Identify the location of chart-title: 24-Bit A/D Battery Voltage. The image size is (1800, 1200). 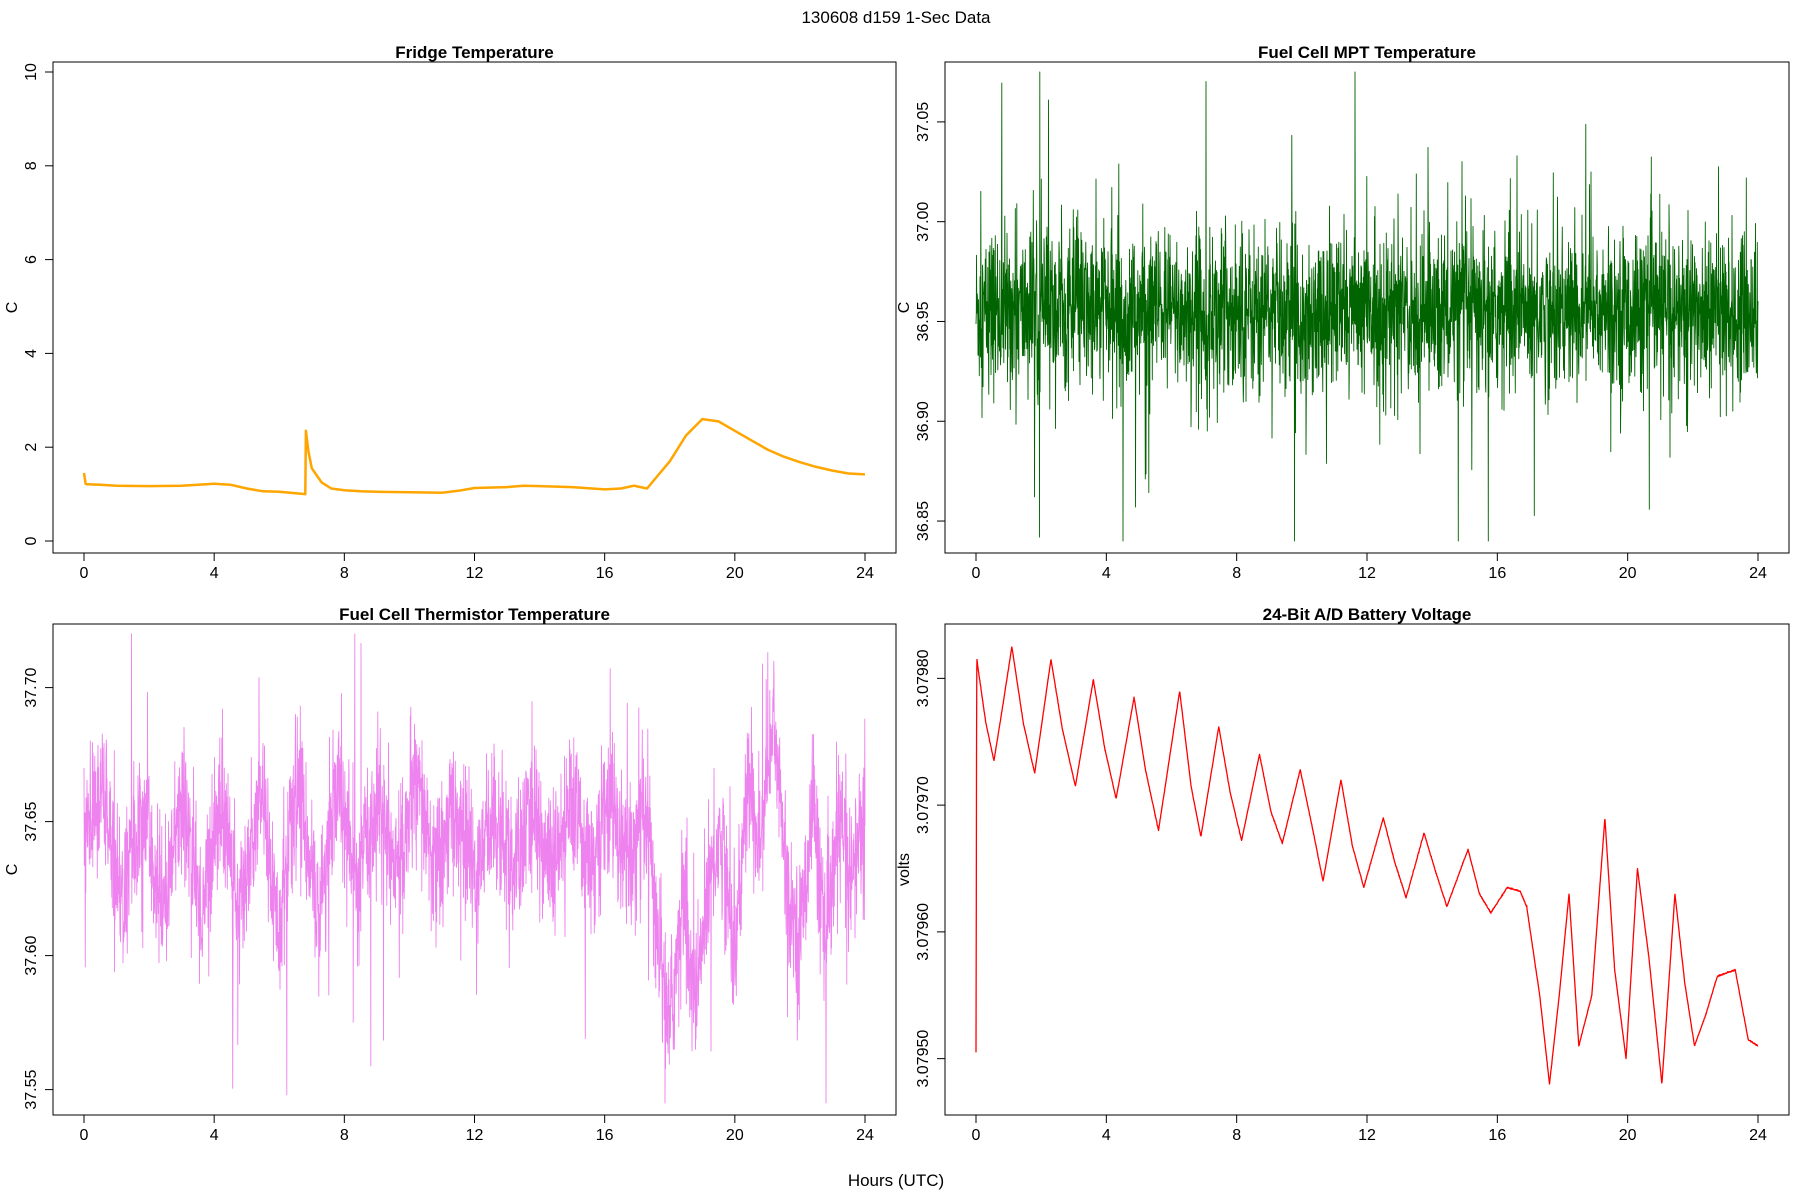
(1367, 614).